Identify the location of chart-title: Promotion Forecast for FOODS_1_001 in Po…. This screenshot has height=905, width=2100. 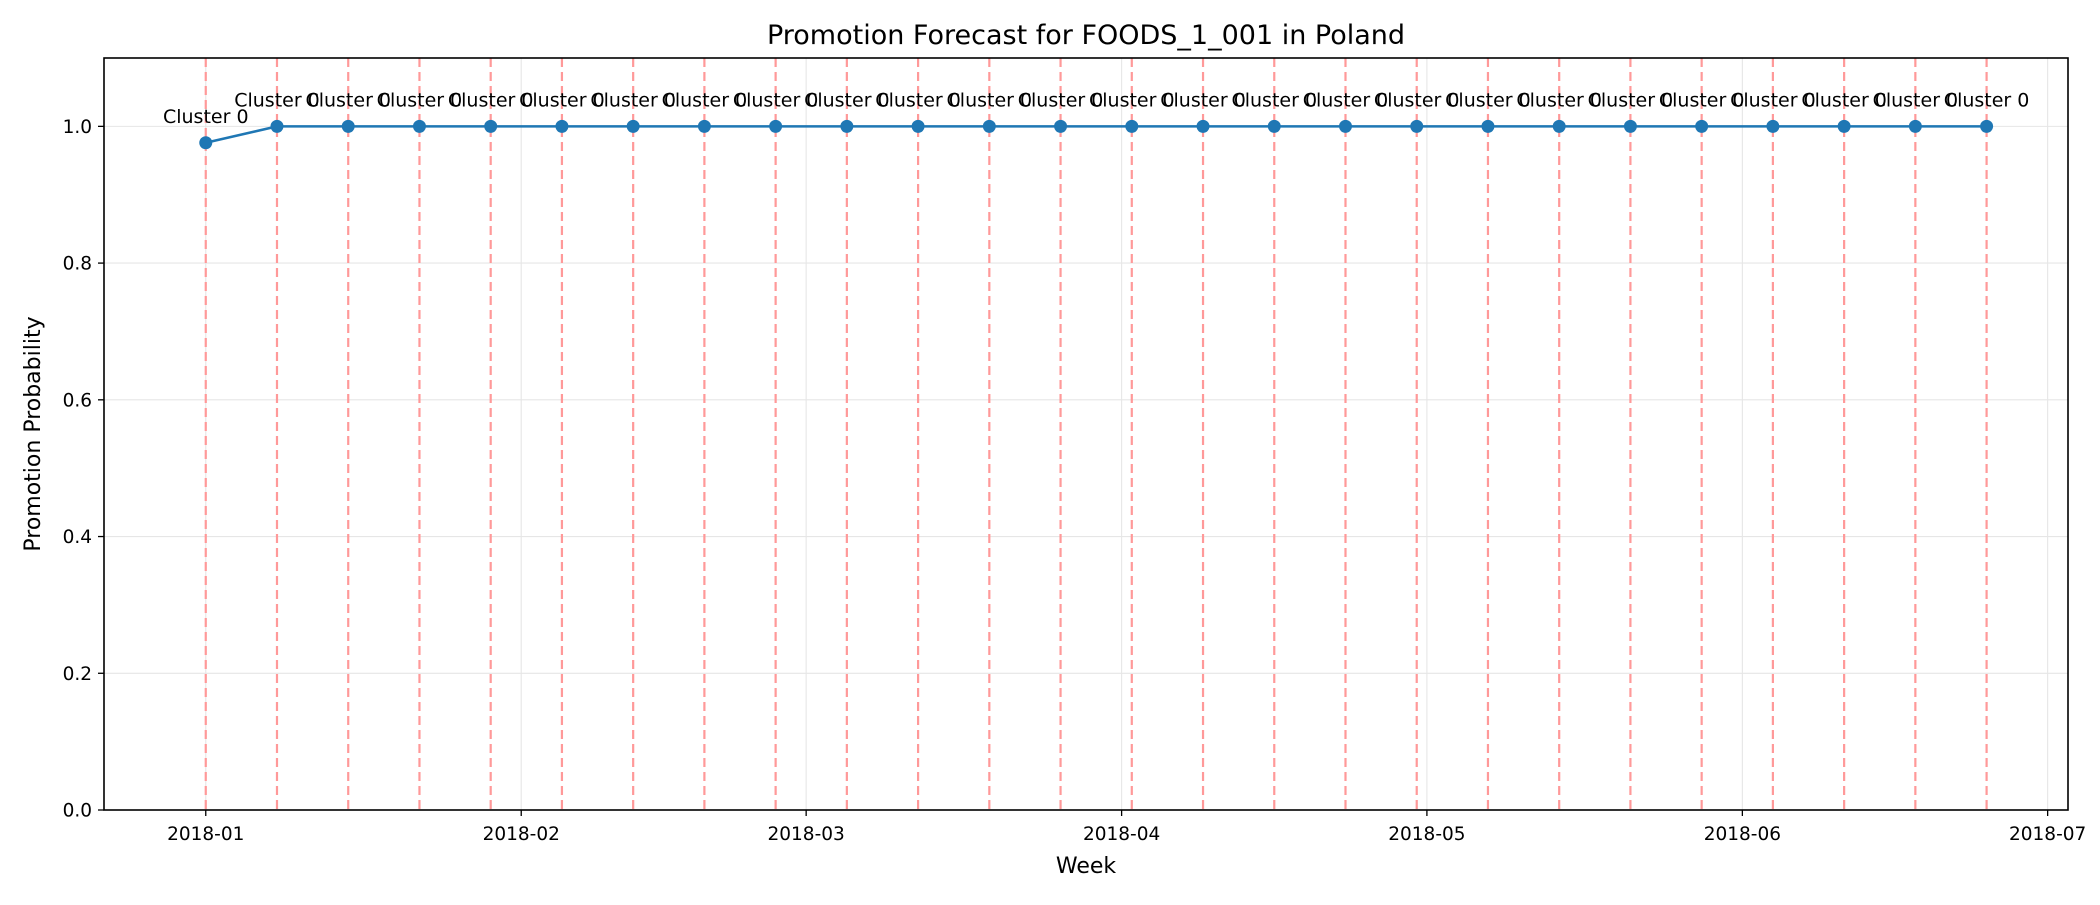
(1086, 35).